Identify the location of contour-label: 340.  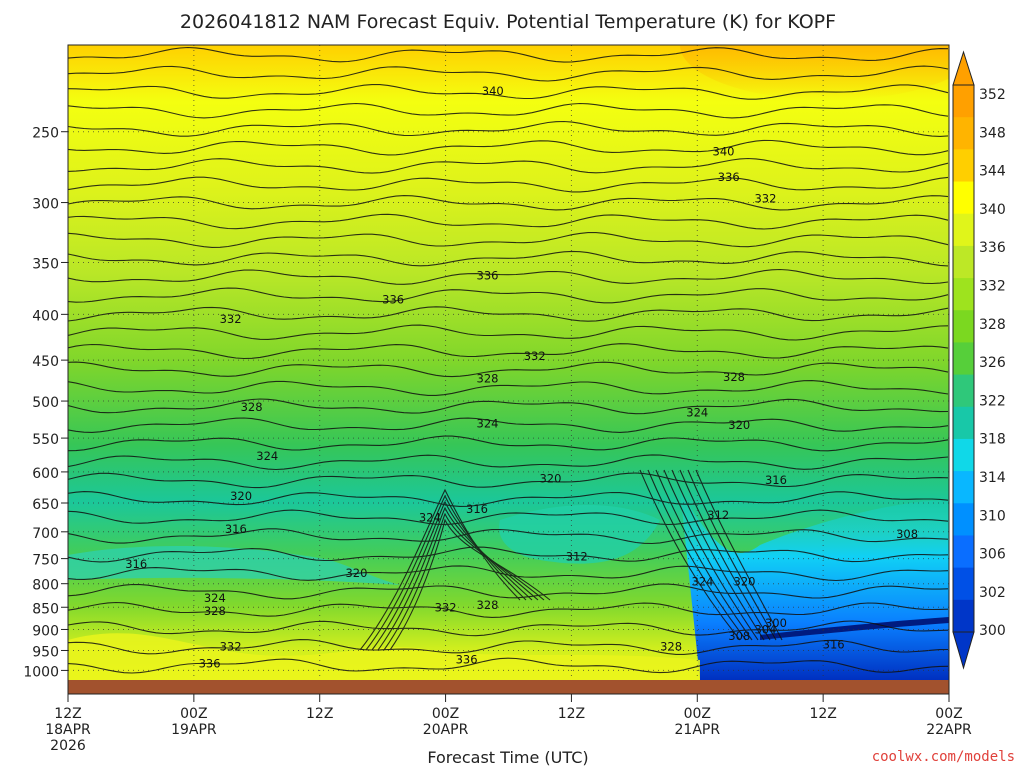
(724, 151).